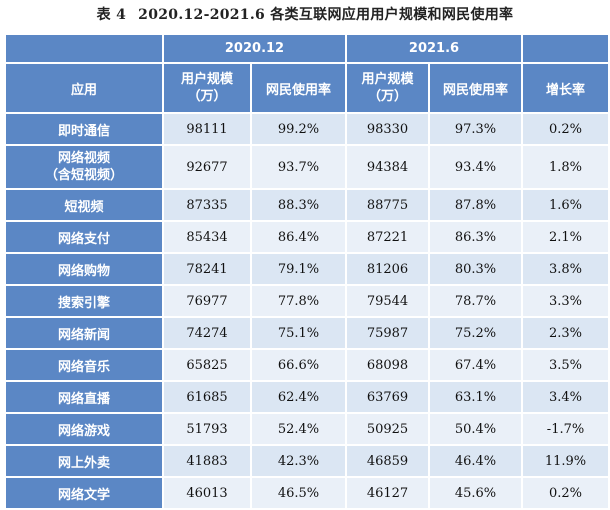 The height and width of the screenshot is (510, 610). What do you see at coordinates (83, 175) in the screenshot?
I see `app-name-note: （含短视频）` at bounding box center [83, 175].